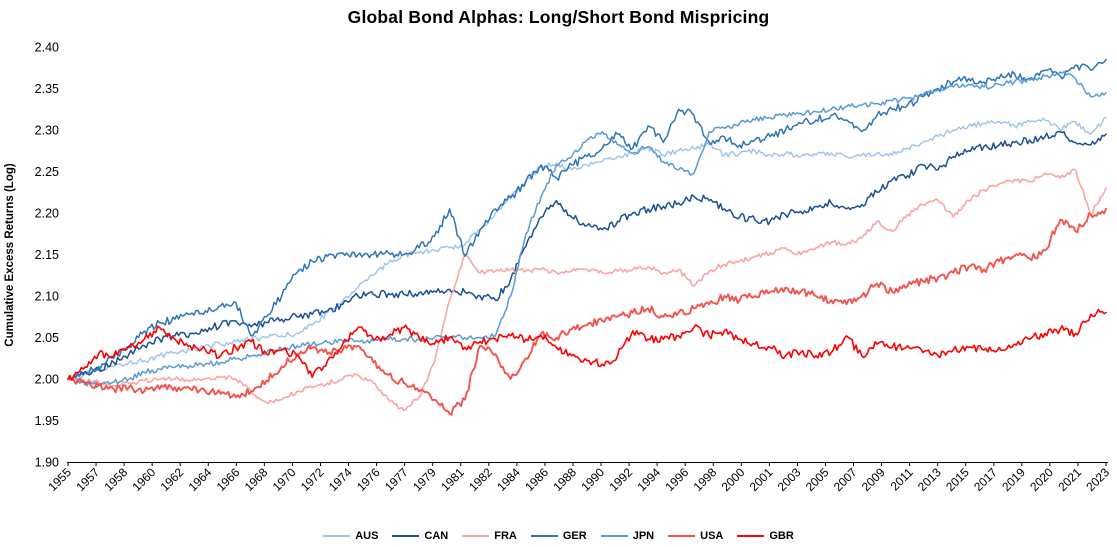 This screenshot has width=1117, height=547. What do you see at coordinates (47, 297) in the screenshot?
I see `y-axis-tick-label: 2.10` at bounding box center [47, 297].